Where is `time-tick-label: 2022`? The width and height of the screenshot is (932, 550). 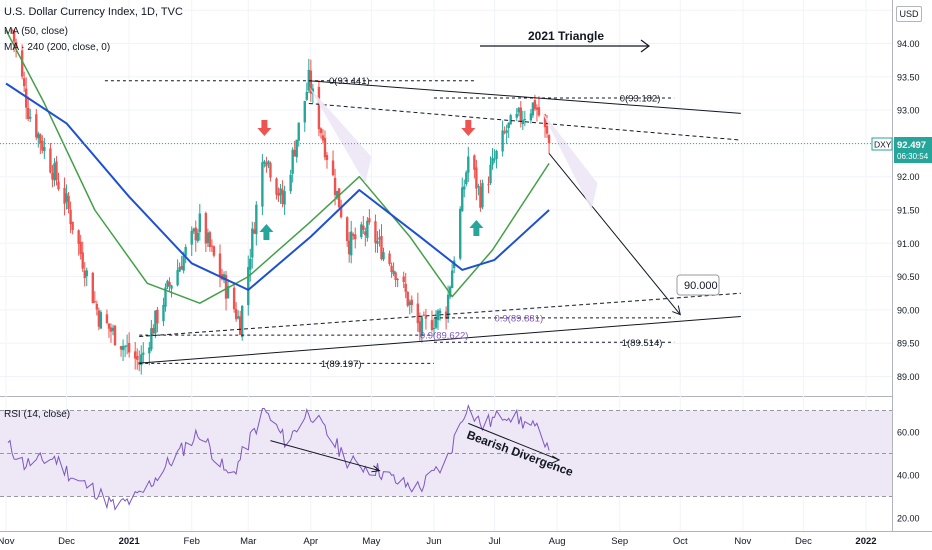
time-tick-label: 2022 is located at coordinates (865, 541).